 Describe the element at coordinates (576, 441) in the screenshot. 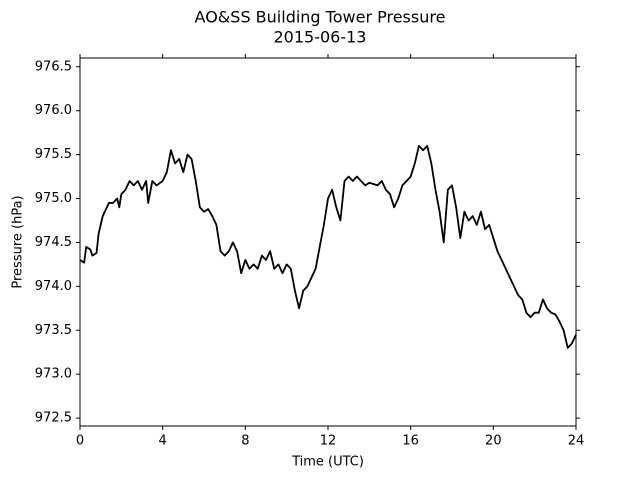

I see `x-tick-label: 24` at that location.